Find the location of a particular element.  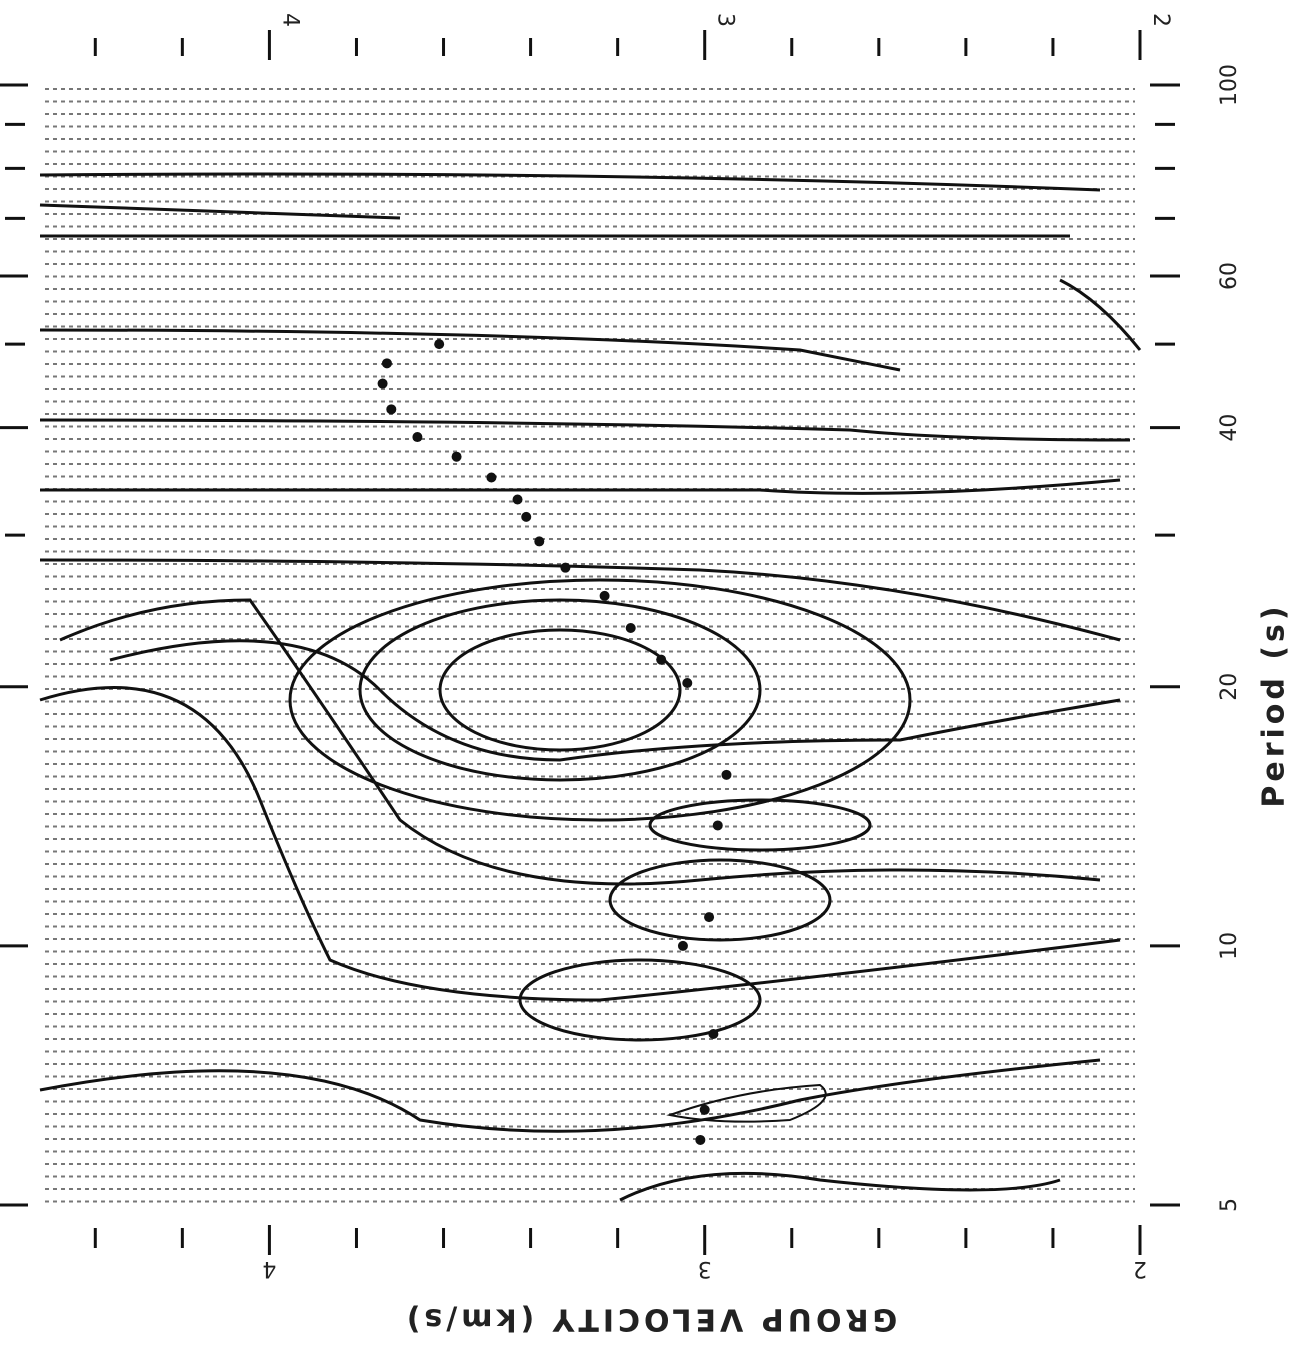

x-axis-label: Period (s) is located at coordinates (1274, 704).